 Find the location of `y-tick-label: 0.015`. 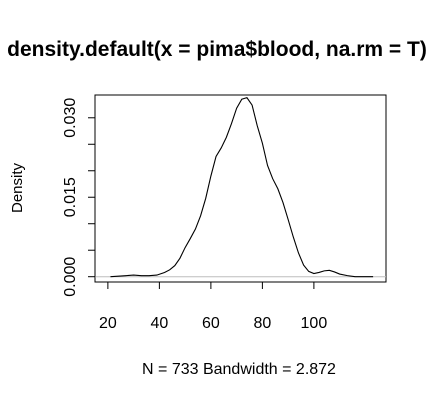

y-tick-label: 0.015 is located at coordinates (70, 197).